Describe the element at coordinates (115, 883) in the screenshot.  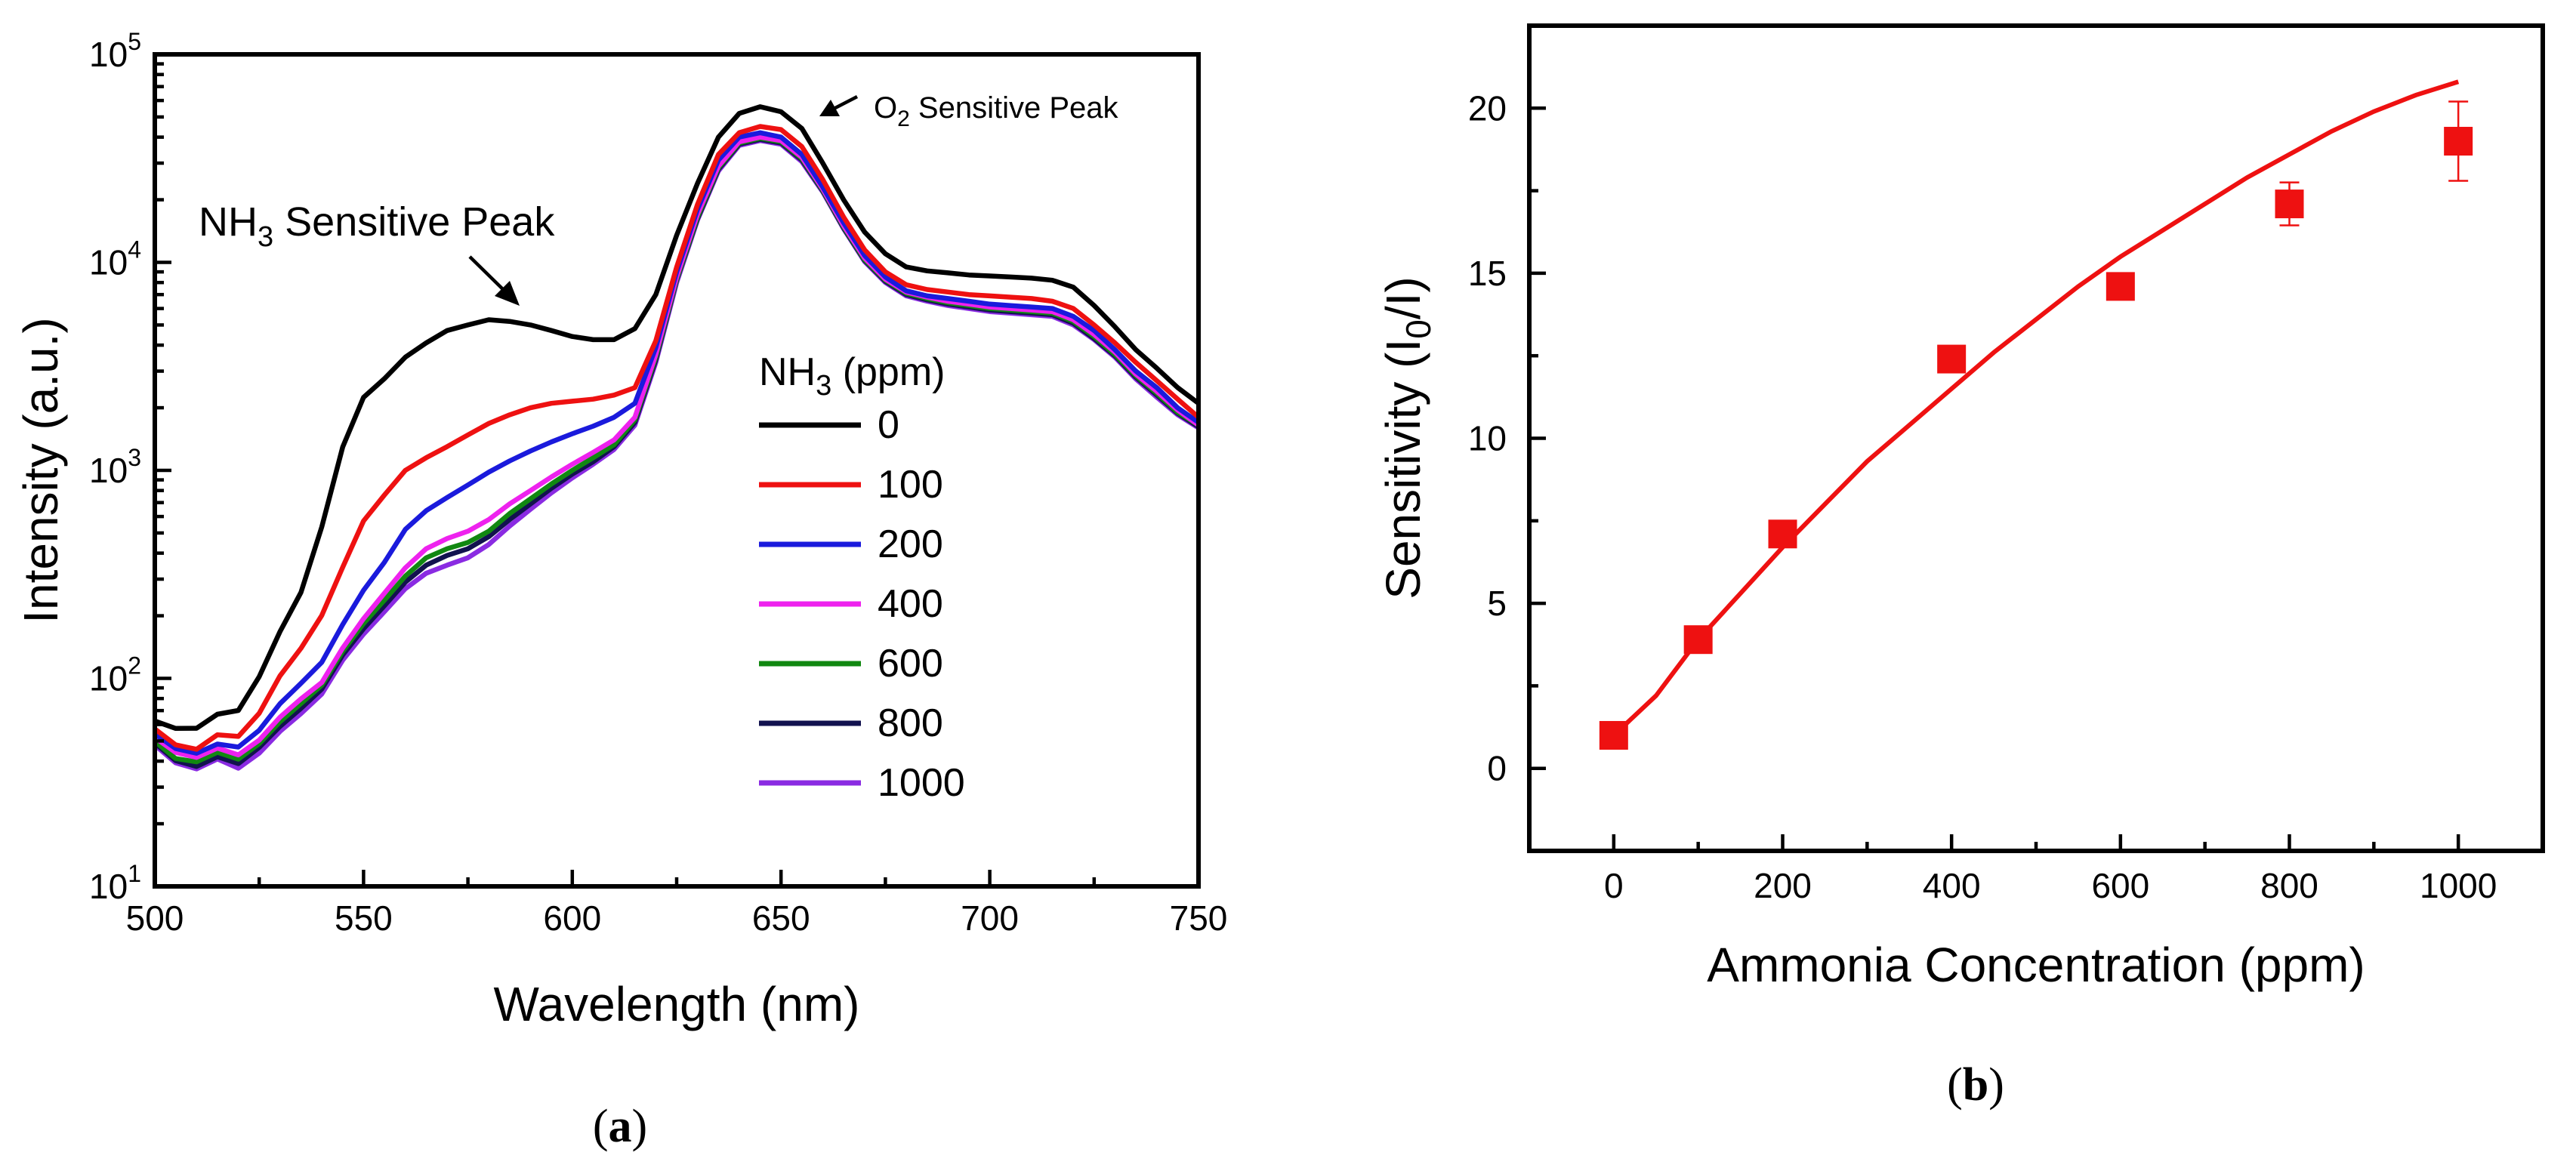
I see `panel-a-y-tick-label: 10¹` at that location.